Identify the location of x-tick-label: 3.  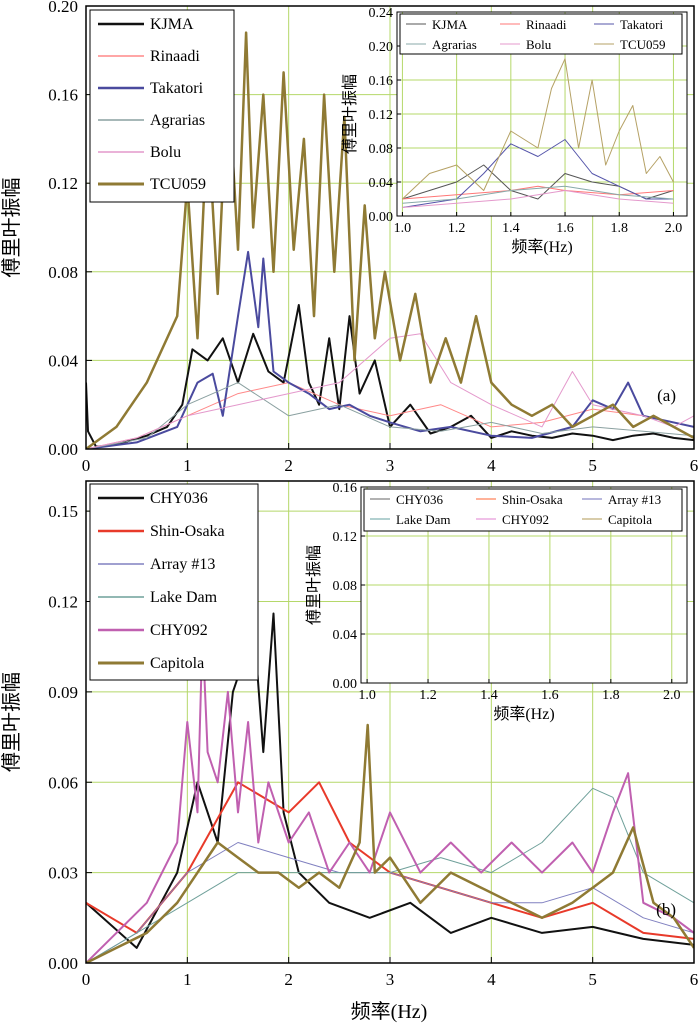
(390, 979).